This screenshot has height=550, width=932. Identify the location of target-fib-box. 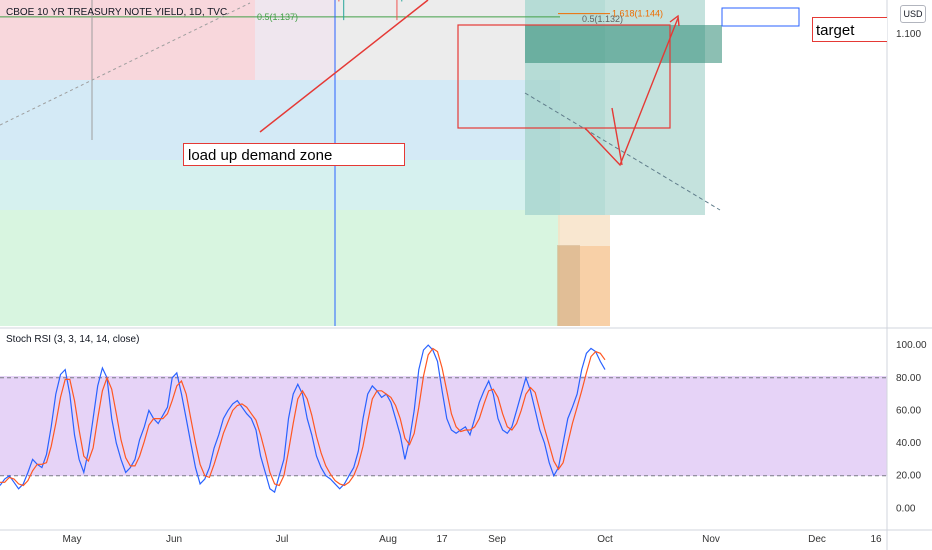
(760, 17).